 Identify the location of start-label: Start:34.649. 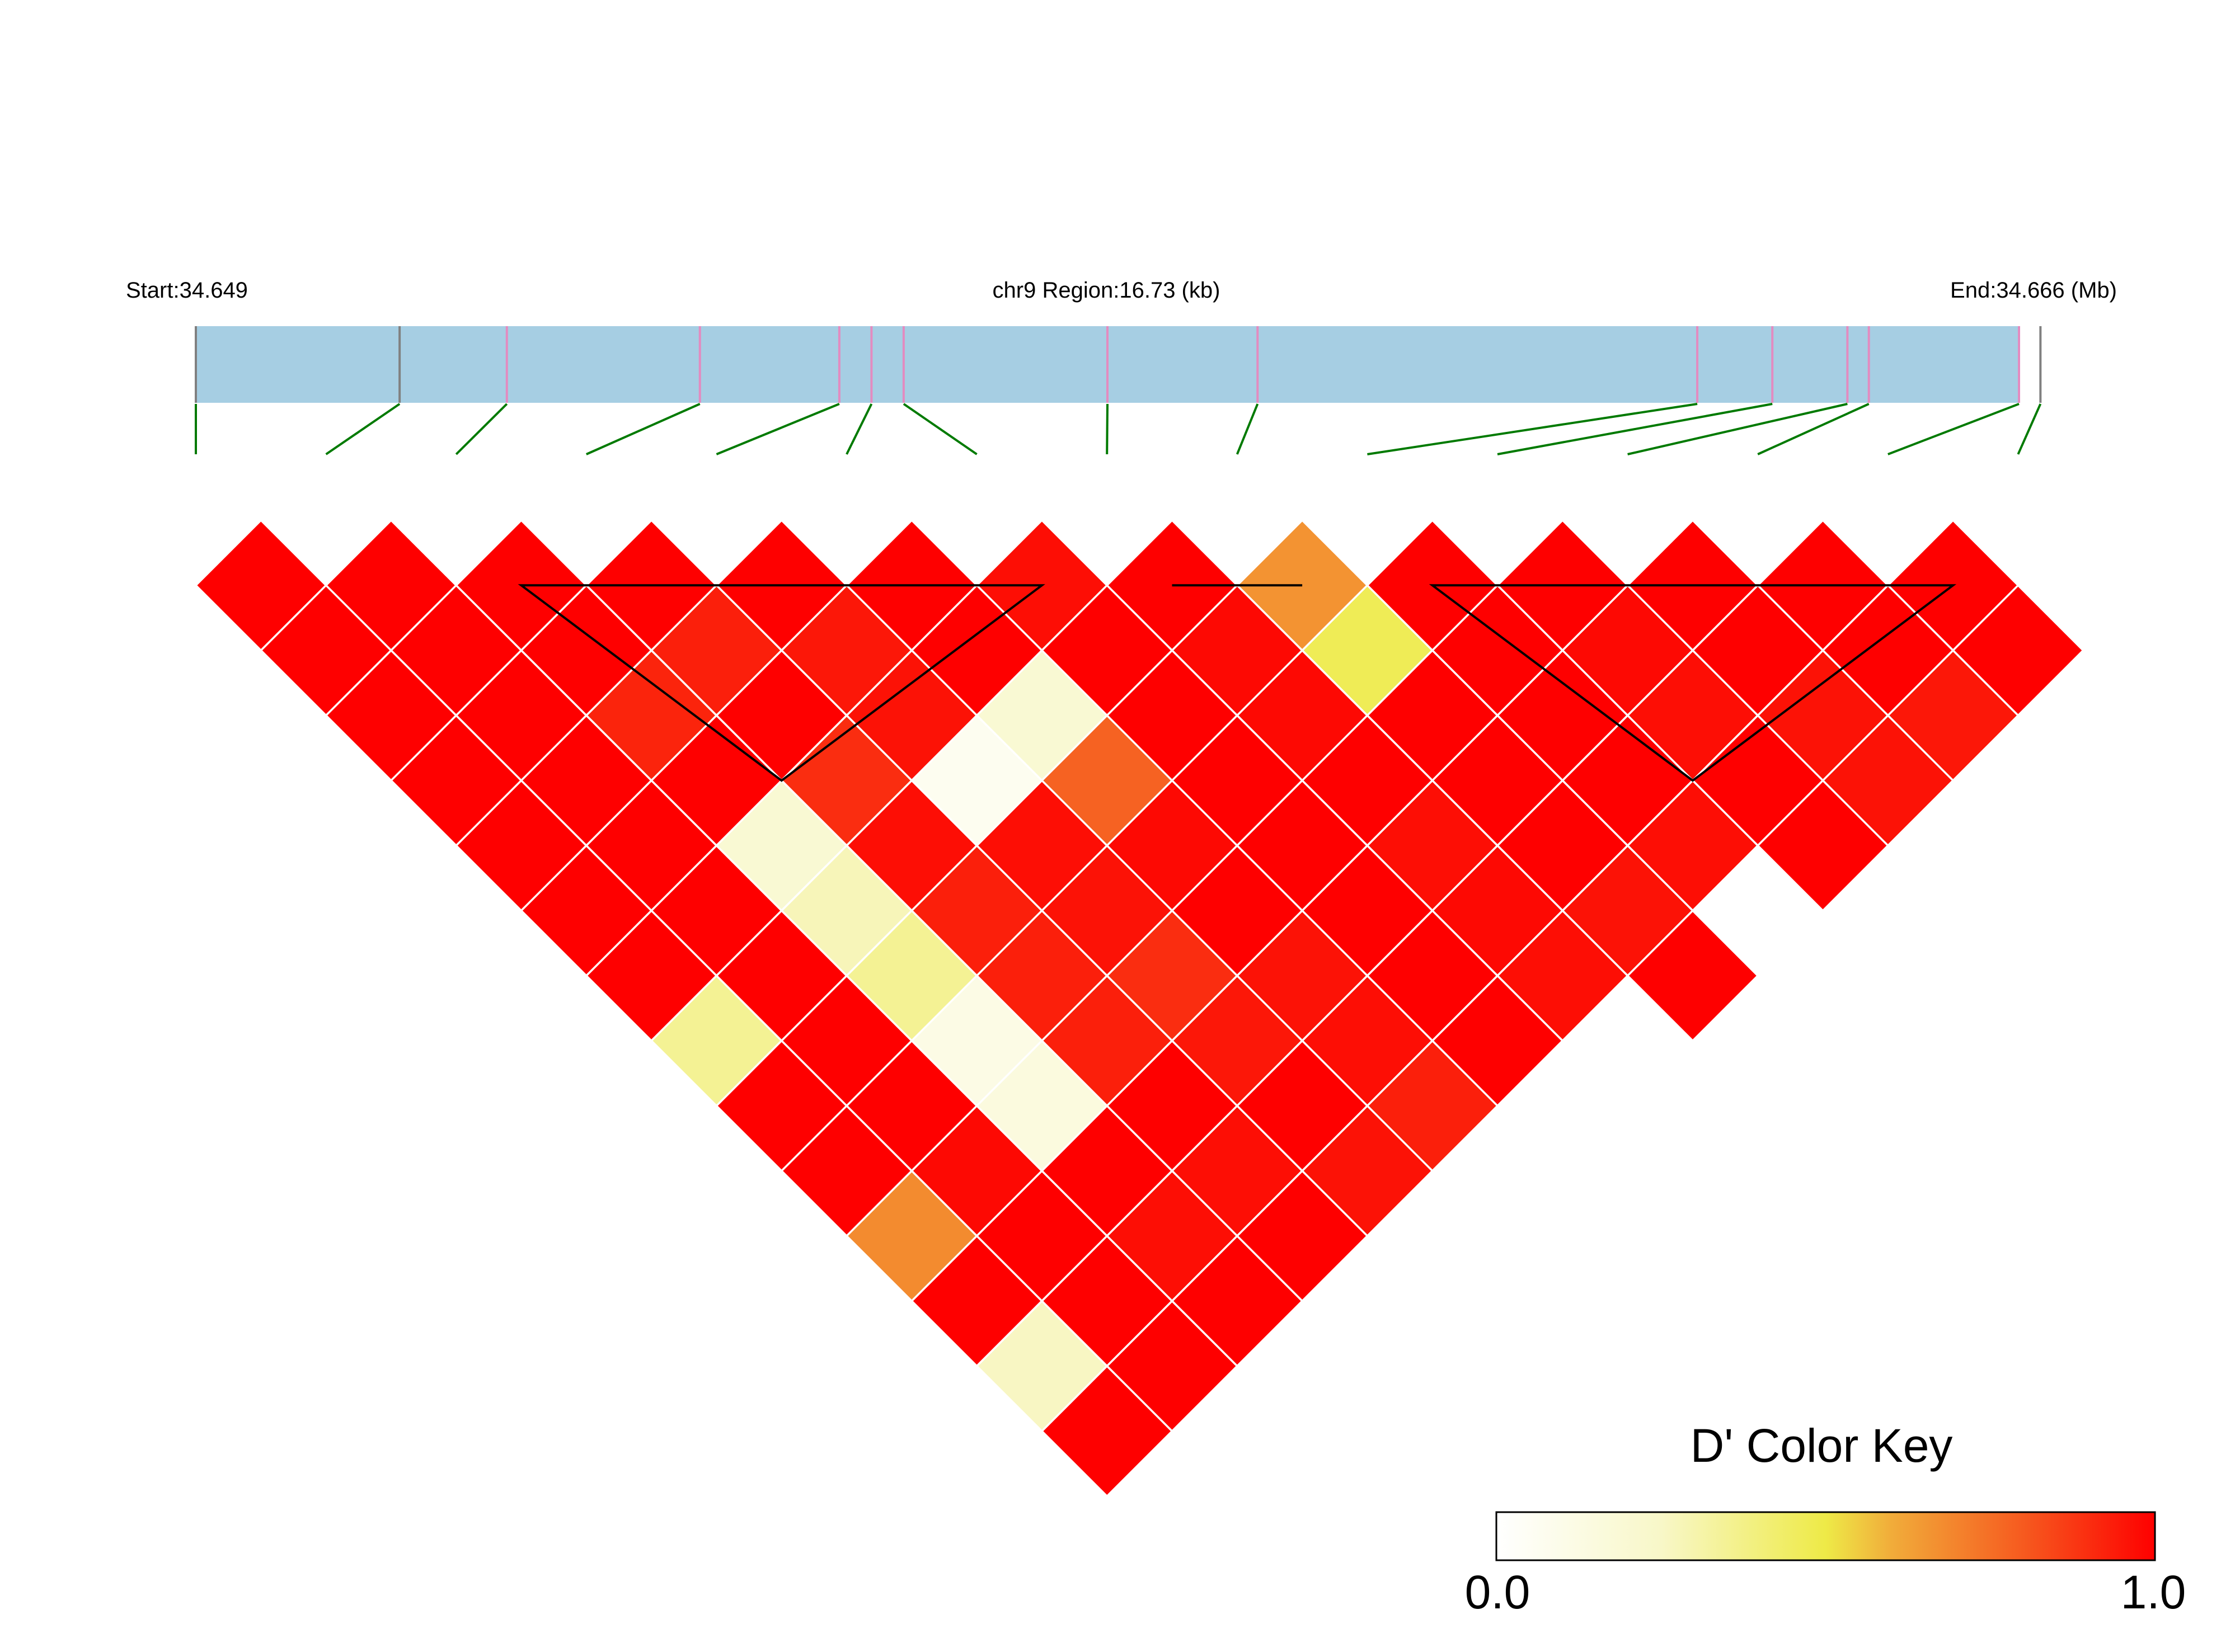
(187, 291).